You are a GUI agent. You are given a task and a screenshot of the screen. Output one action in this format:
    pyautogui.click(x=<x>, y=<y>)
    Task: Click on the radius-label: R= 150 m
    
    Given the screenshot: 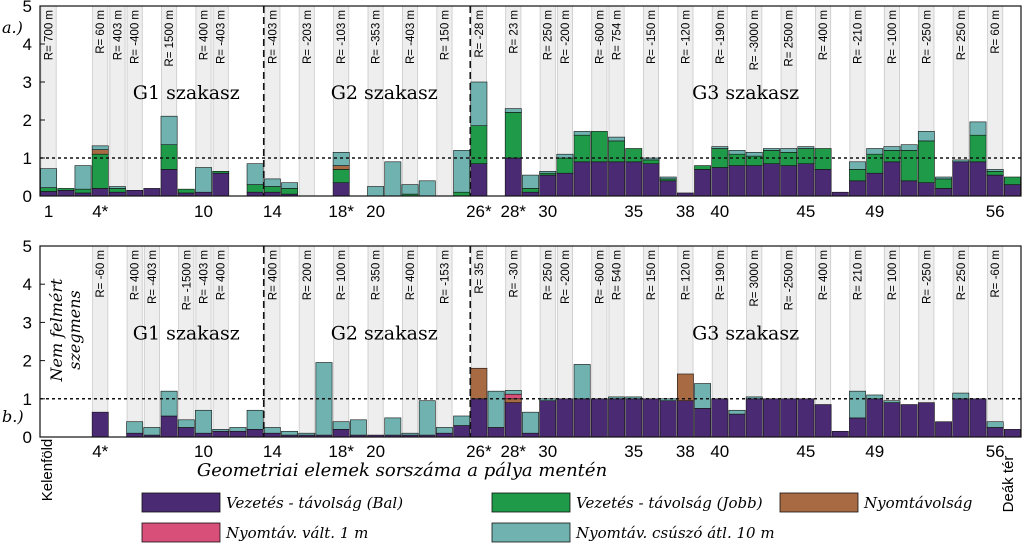 What is the action you would take?
    pyautogui.click(x=445, y=35)
    